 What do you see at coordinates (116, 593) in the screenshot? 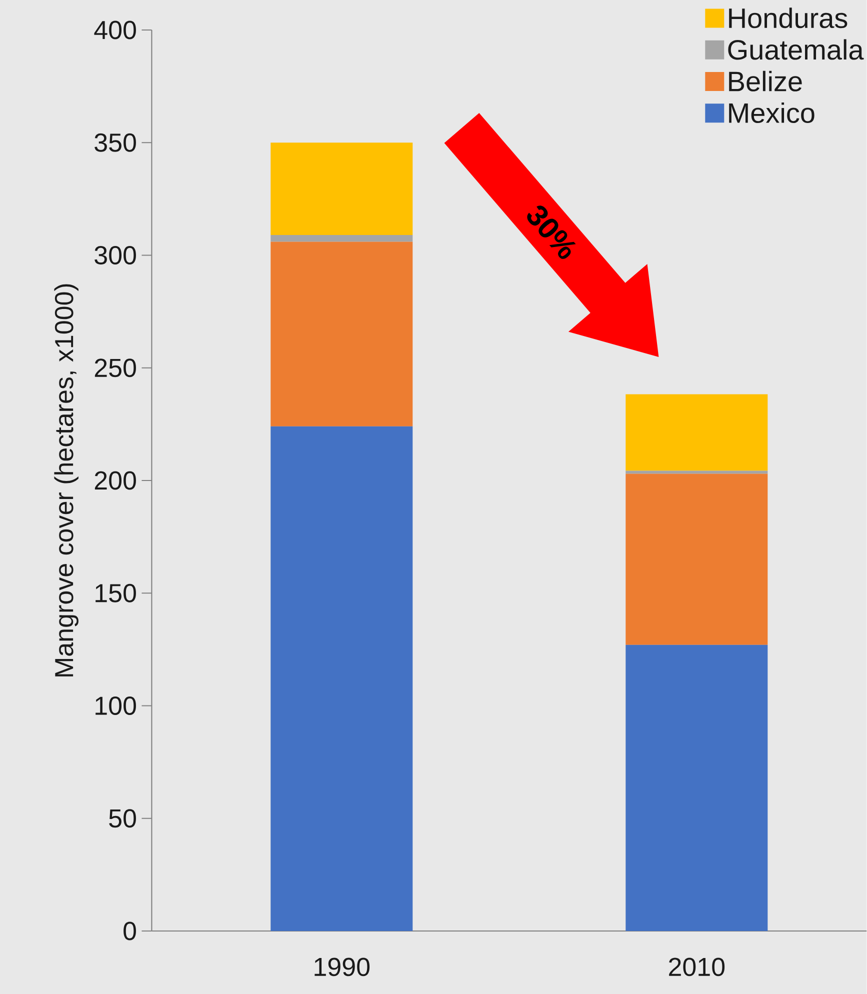
I see `y-tick-label: 150` at bounding box center [116, 593].